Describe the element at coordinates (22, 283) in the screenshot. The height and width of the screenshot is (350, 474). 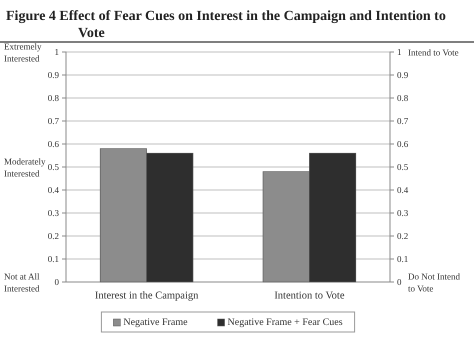
I see `text: Not at All Interested` at that location.